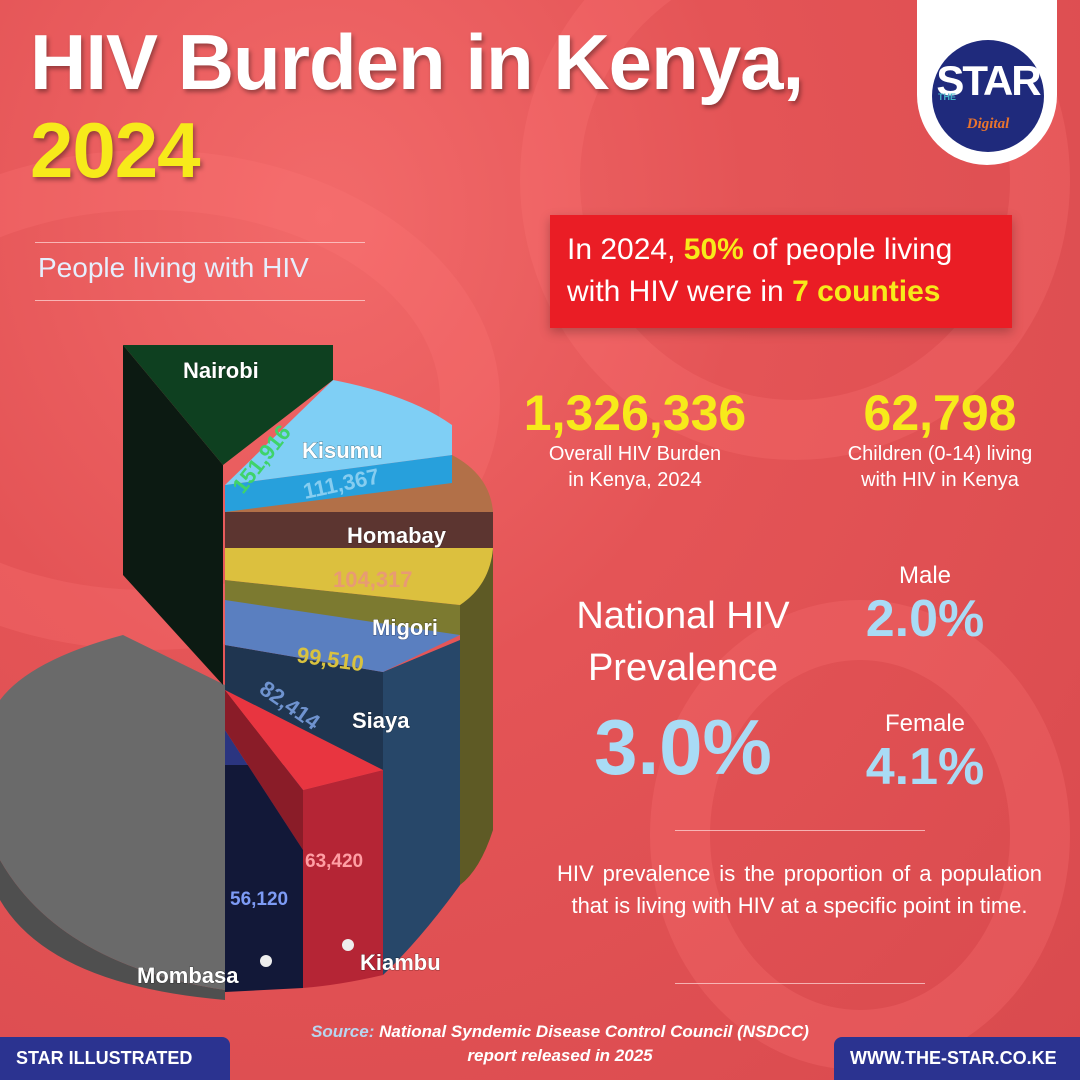 Image resolution: width=1080 pixels, height=1080 pixels. What do you see at coordinates (266, 961) in the screenshot?
I see `mombasa-marker` at bounding box center [266, 961].